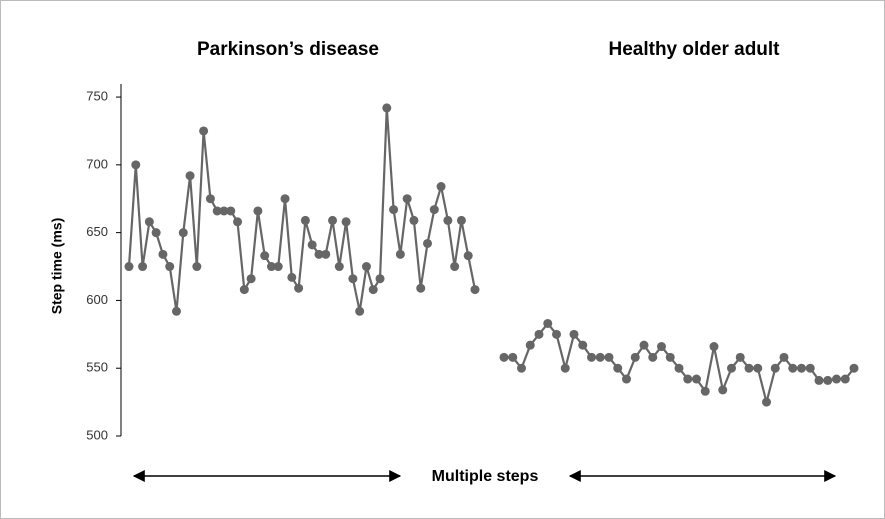 The width and height of the screenshot is (885, 519). What do you see at coordinates (97, 299) in the screenshot?
I see `y-tick-label: 600` at bounding box center [97, 299].